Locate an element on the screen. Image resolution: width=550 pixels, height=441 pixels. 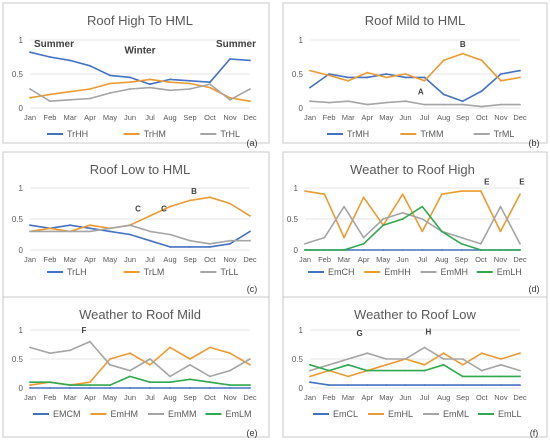
x-tick-label: Jan is located at coordinates (310, 117).